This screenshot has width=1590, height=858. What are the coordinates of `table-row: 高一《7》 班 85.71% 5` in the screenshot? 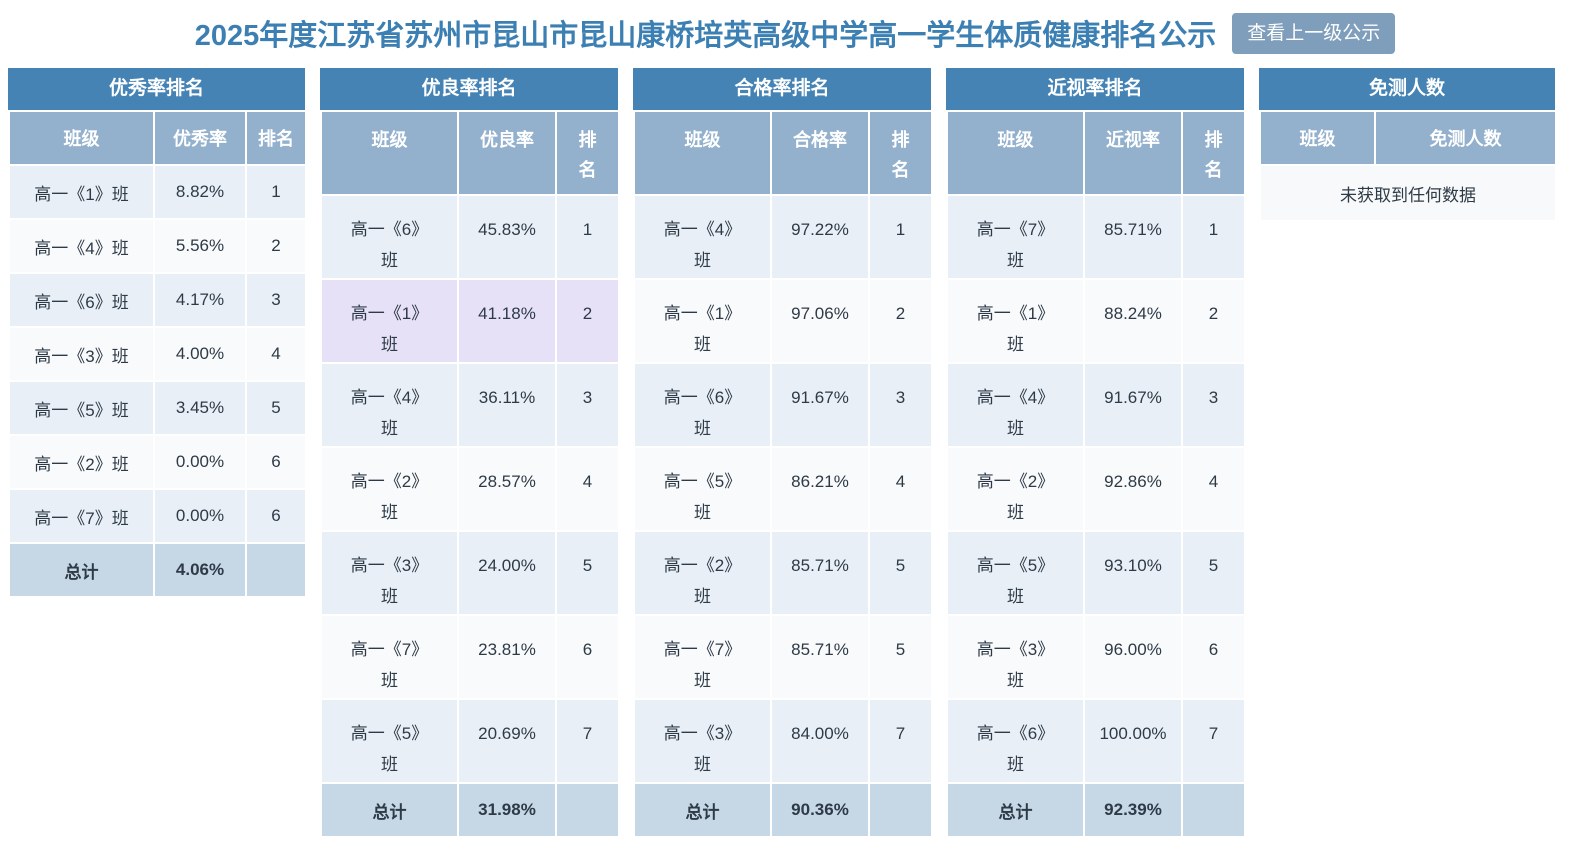 It's located at (783, 657).